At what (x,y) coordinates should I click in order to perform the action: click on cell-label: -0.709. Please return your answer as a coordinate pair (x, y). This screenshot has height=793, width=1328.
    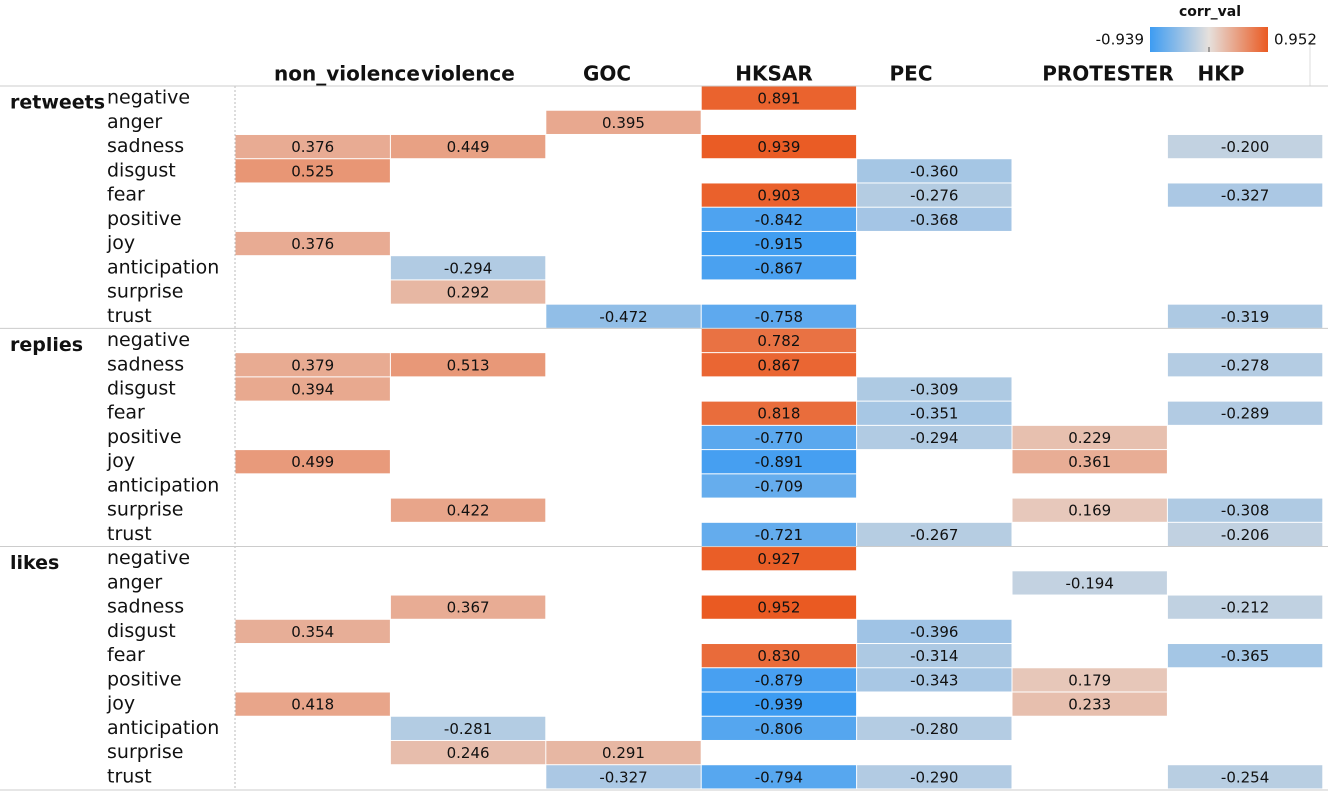
    Looking at the image, I should click on (779, 486).